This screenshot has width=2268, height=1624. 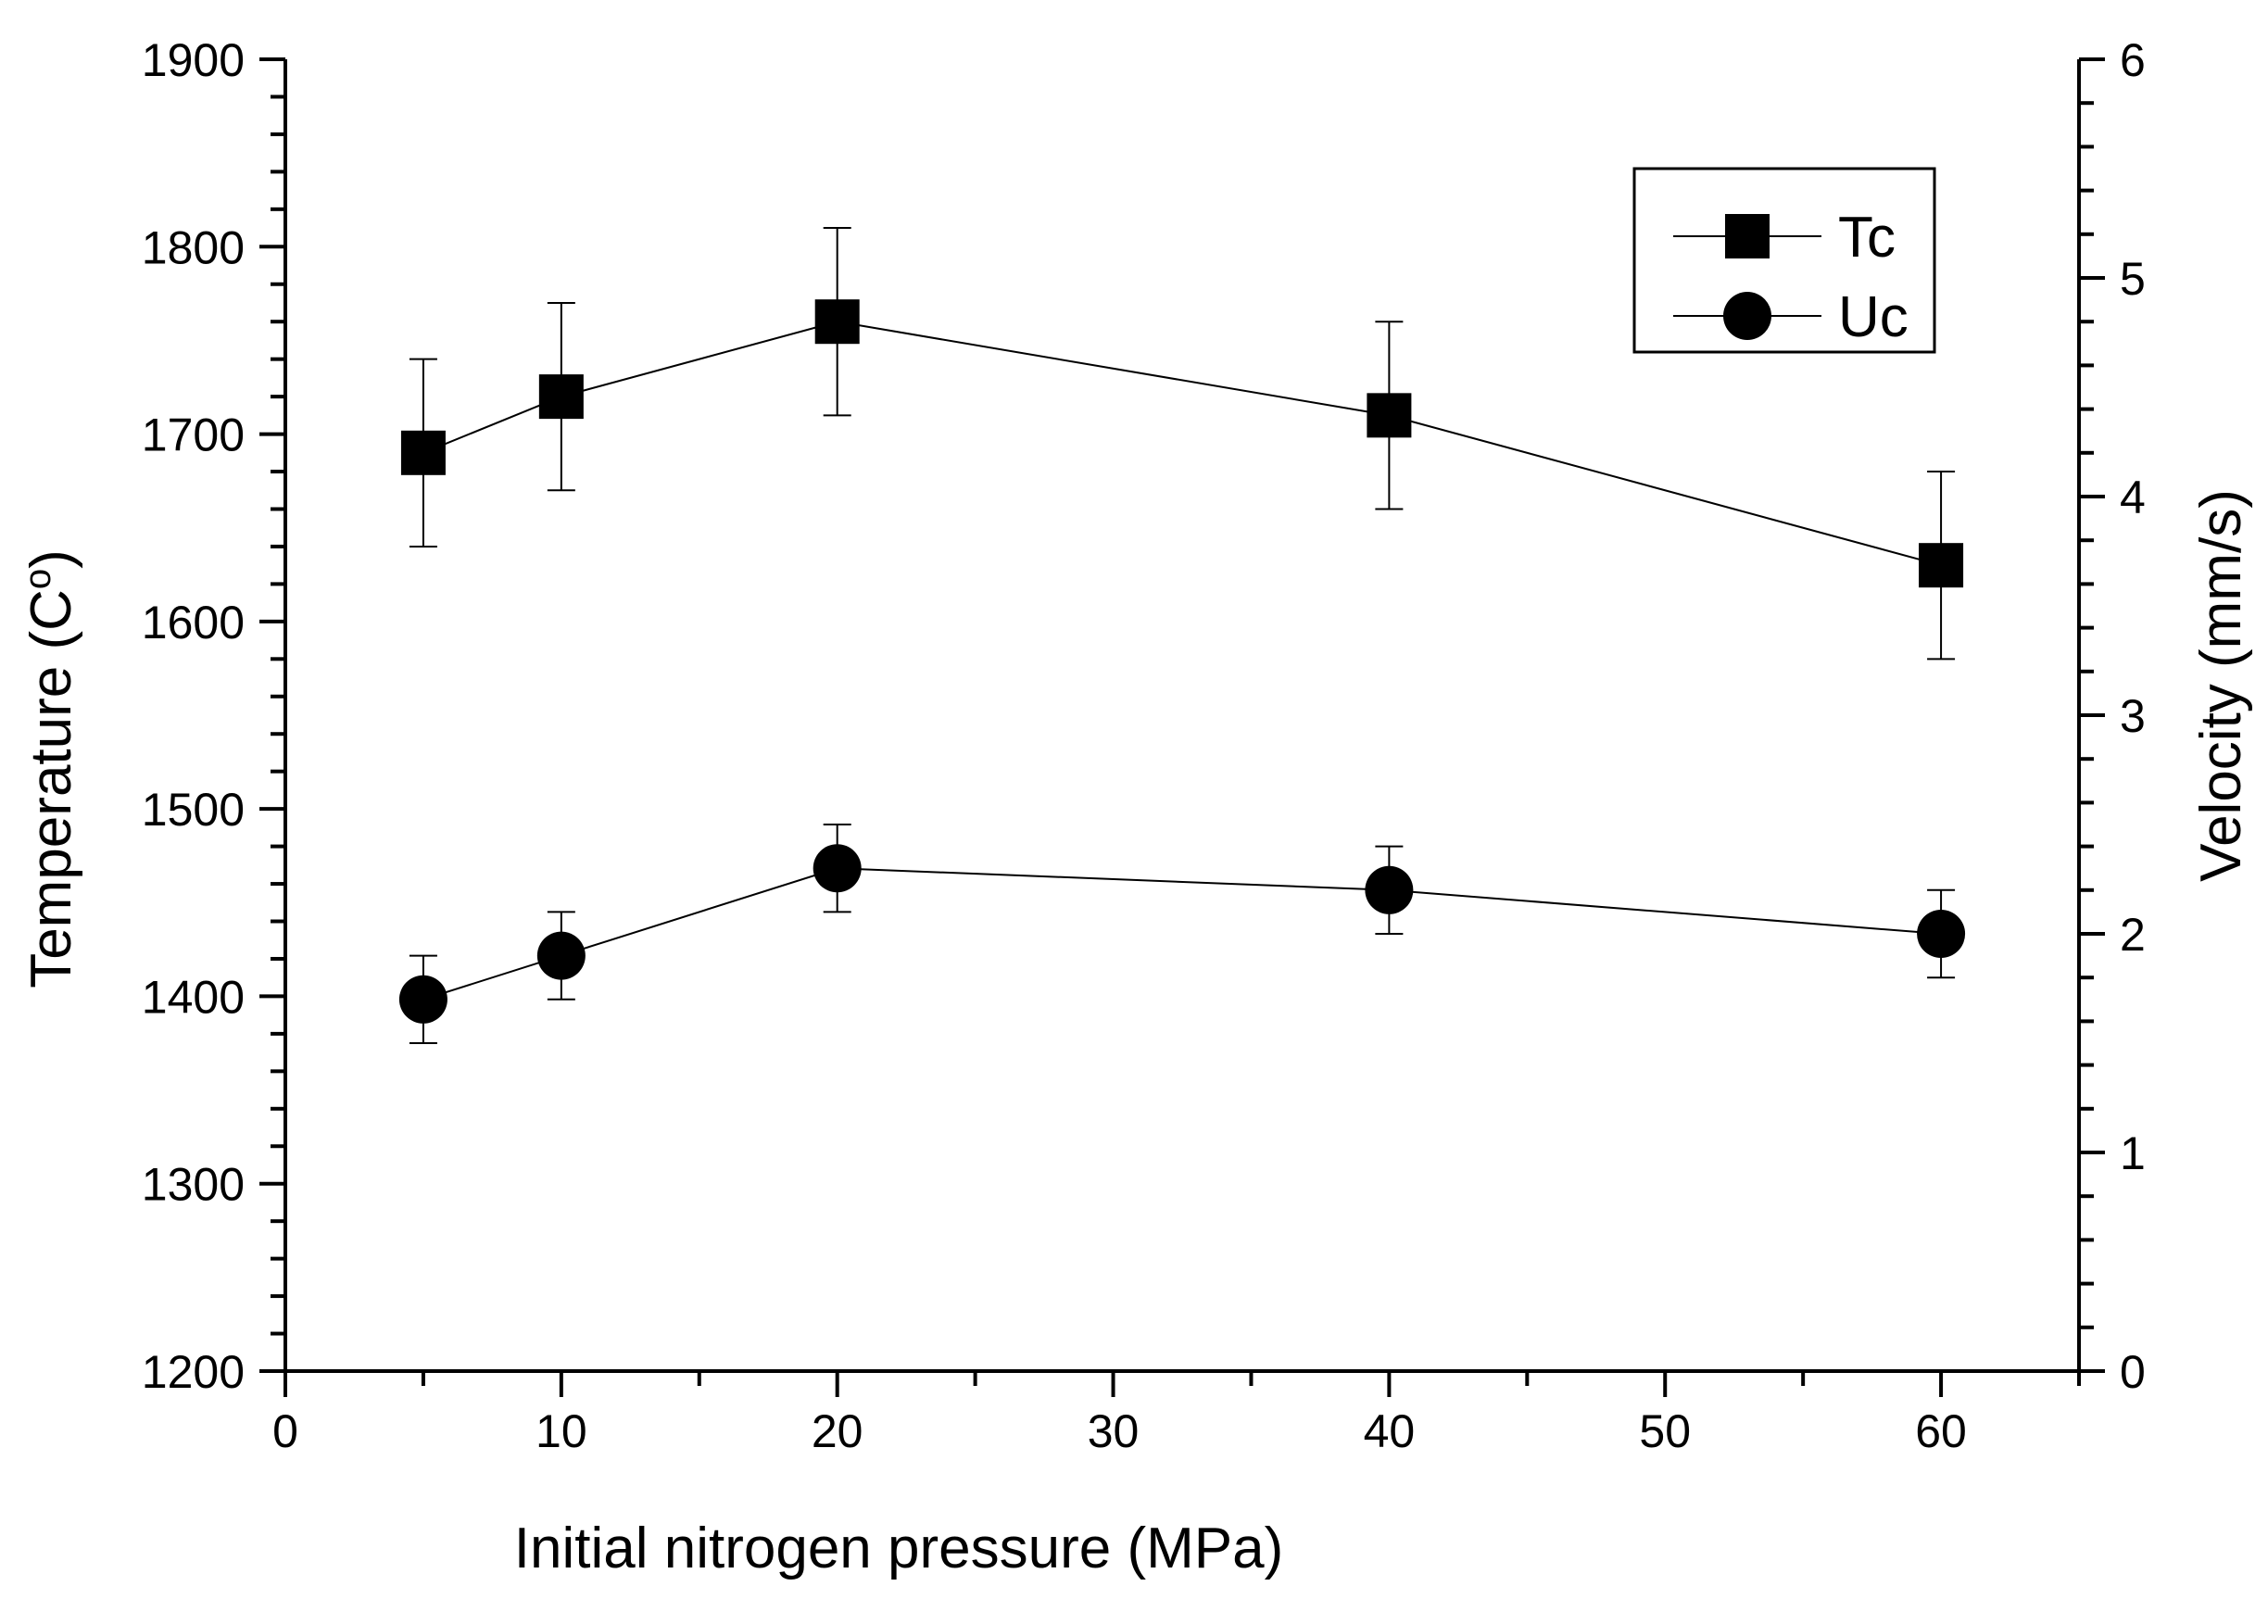 What do you see at coordinates (1390, 1431) in the screenshot?
I see `x-tick-label: 40` at bounding box center [1390, 1431].